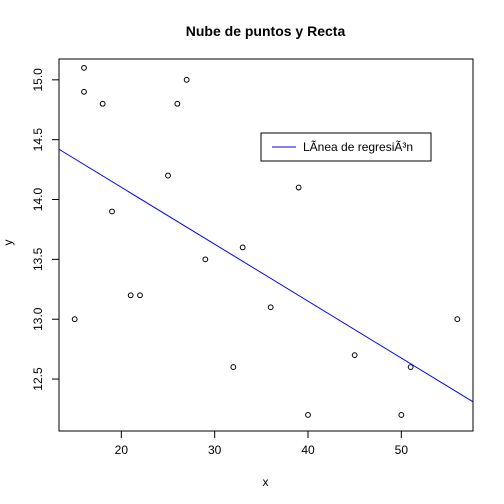 This screenshot has height=504, width=504. Describe the element at coordinates (38, 140) in the screenshot. I see `y-tick-label: 14.5` at that location.